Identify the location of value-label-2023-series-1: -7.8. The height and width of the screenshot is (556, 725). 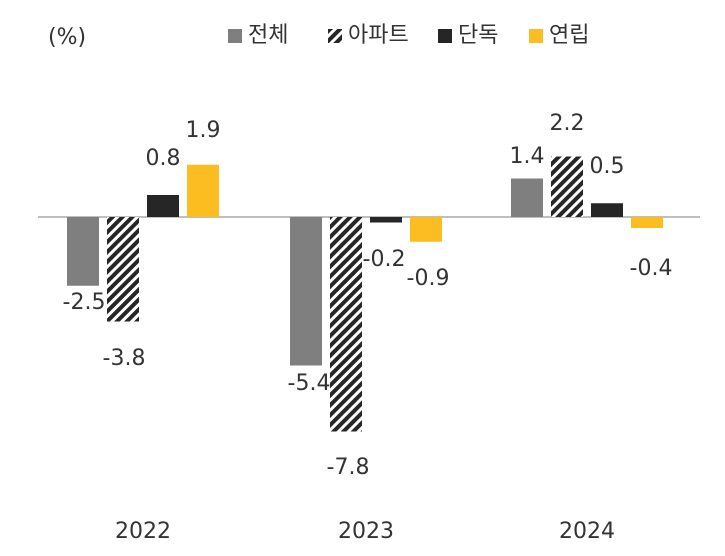
(348, 467).